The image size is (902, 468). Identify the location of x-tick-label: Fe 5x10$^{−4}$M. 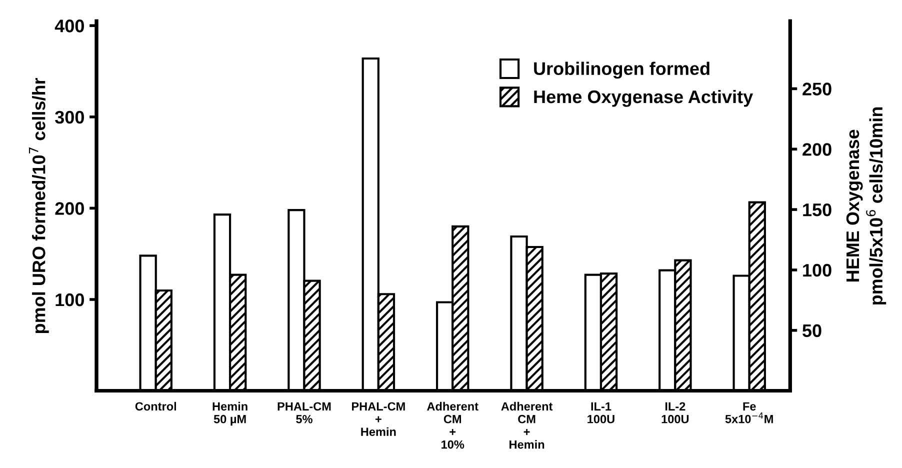
(749, 413).